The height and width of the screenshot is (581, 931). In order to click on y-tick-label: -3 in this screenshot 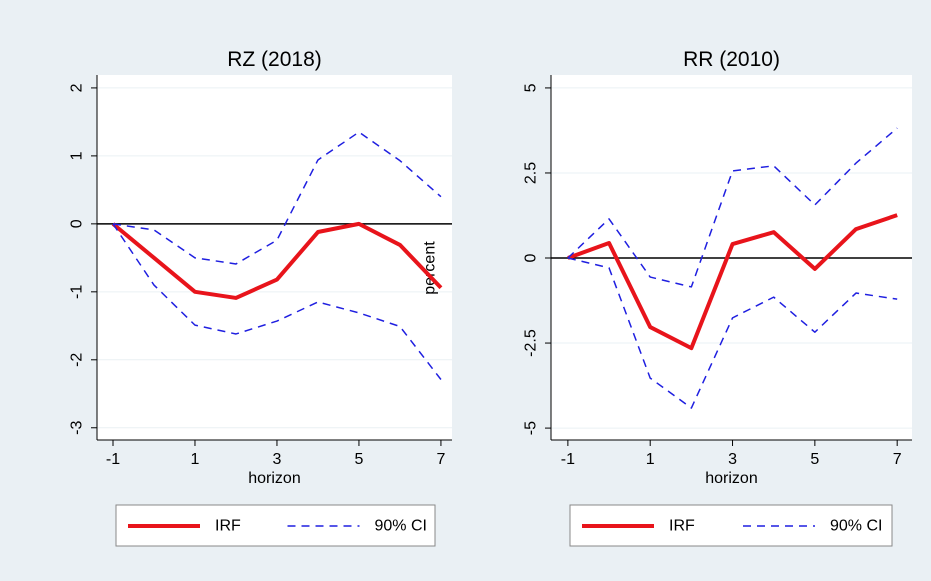, I will do `click(77, 428)`.